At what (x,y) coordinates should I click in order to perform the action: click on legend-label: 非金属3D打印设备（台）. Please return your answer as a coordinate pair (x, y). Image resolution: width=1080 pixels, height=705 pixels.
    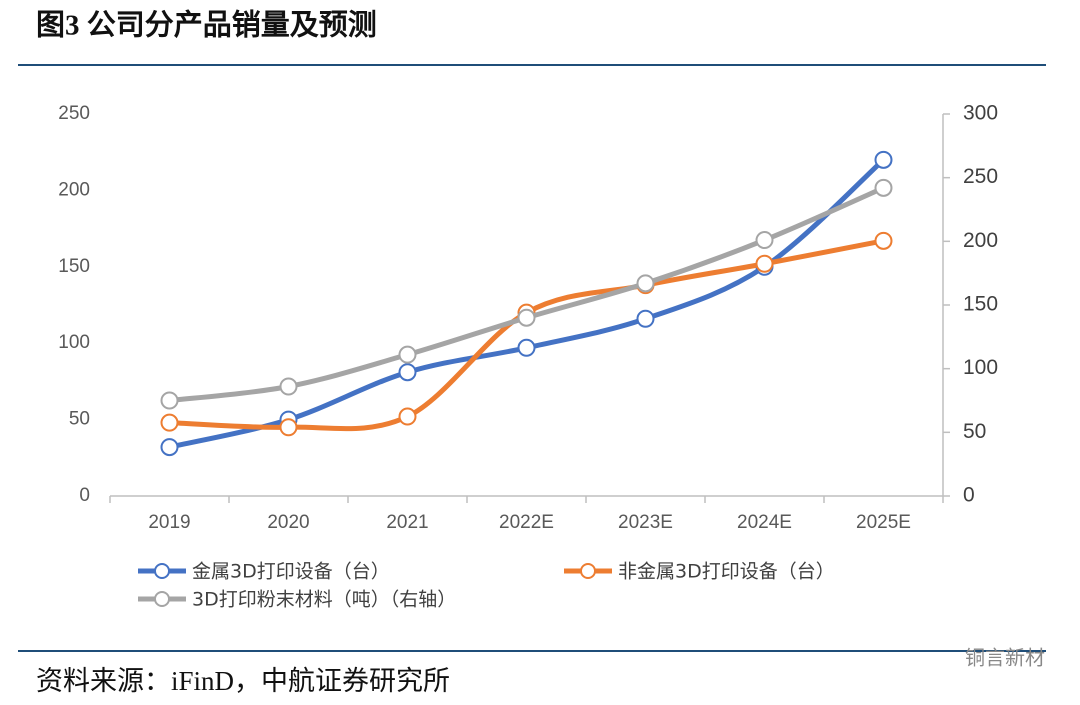
    Looking at the image, I should click on (726, 572).